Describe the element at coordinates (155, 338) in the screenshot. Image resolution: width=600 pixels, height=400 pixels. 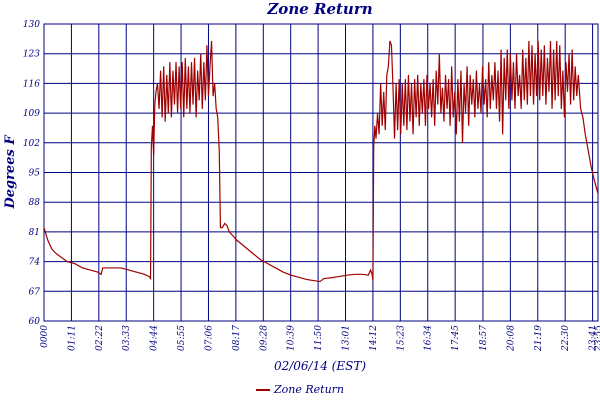
I see `x-tick-label: 04:44` at that location.